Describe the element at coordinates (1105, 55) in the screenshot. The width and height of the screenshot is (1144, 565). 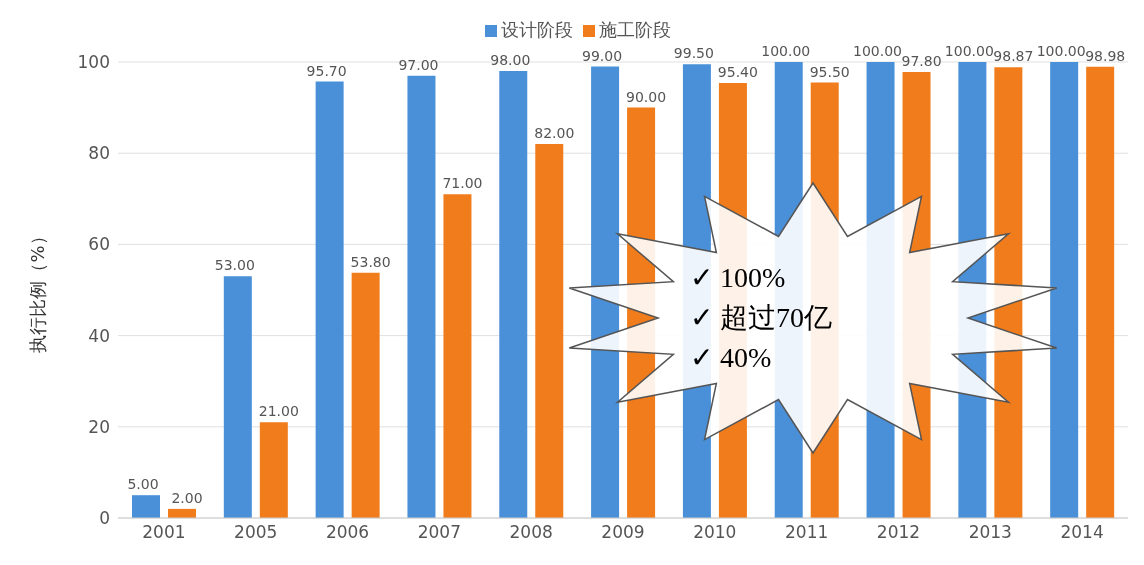
I see `data-label: 98.98` at that location.